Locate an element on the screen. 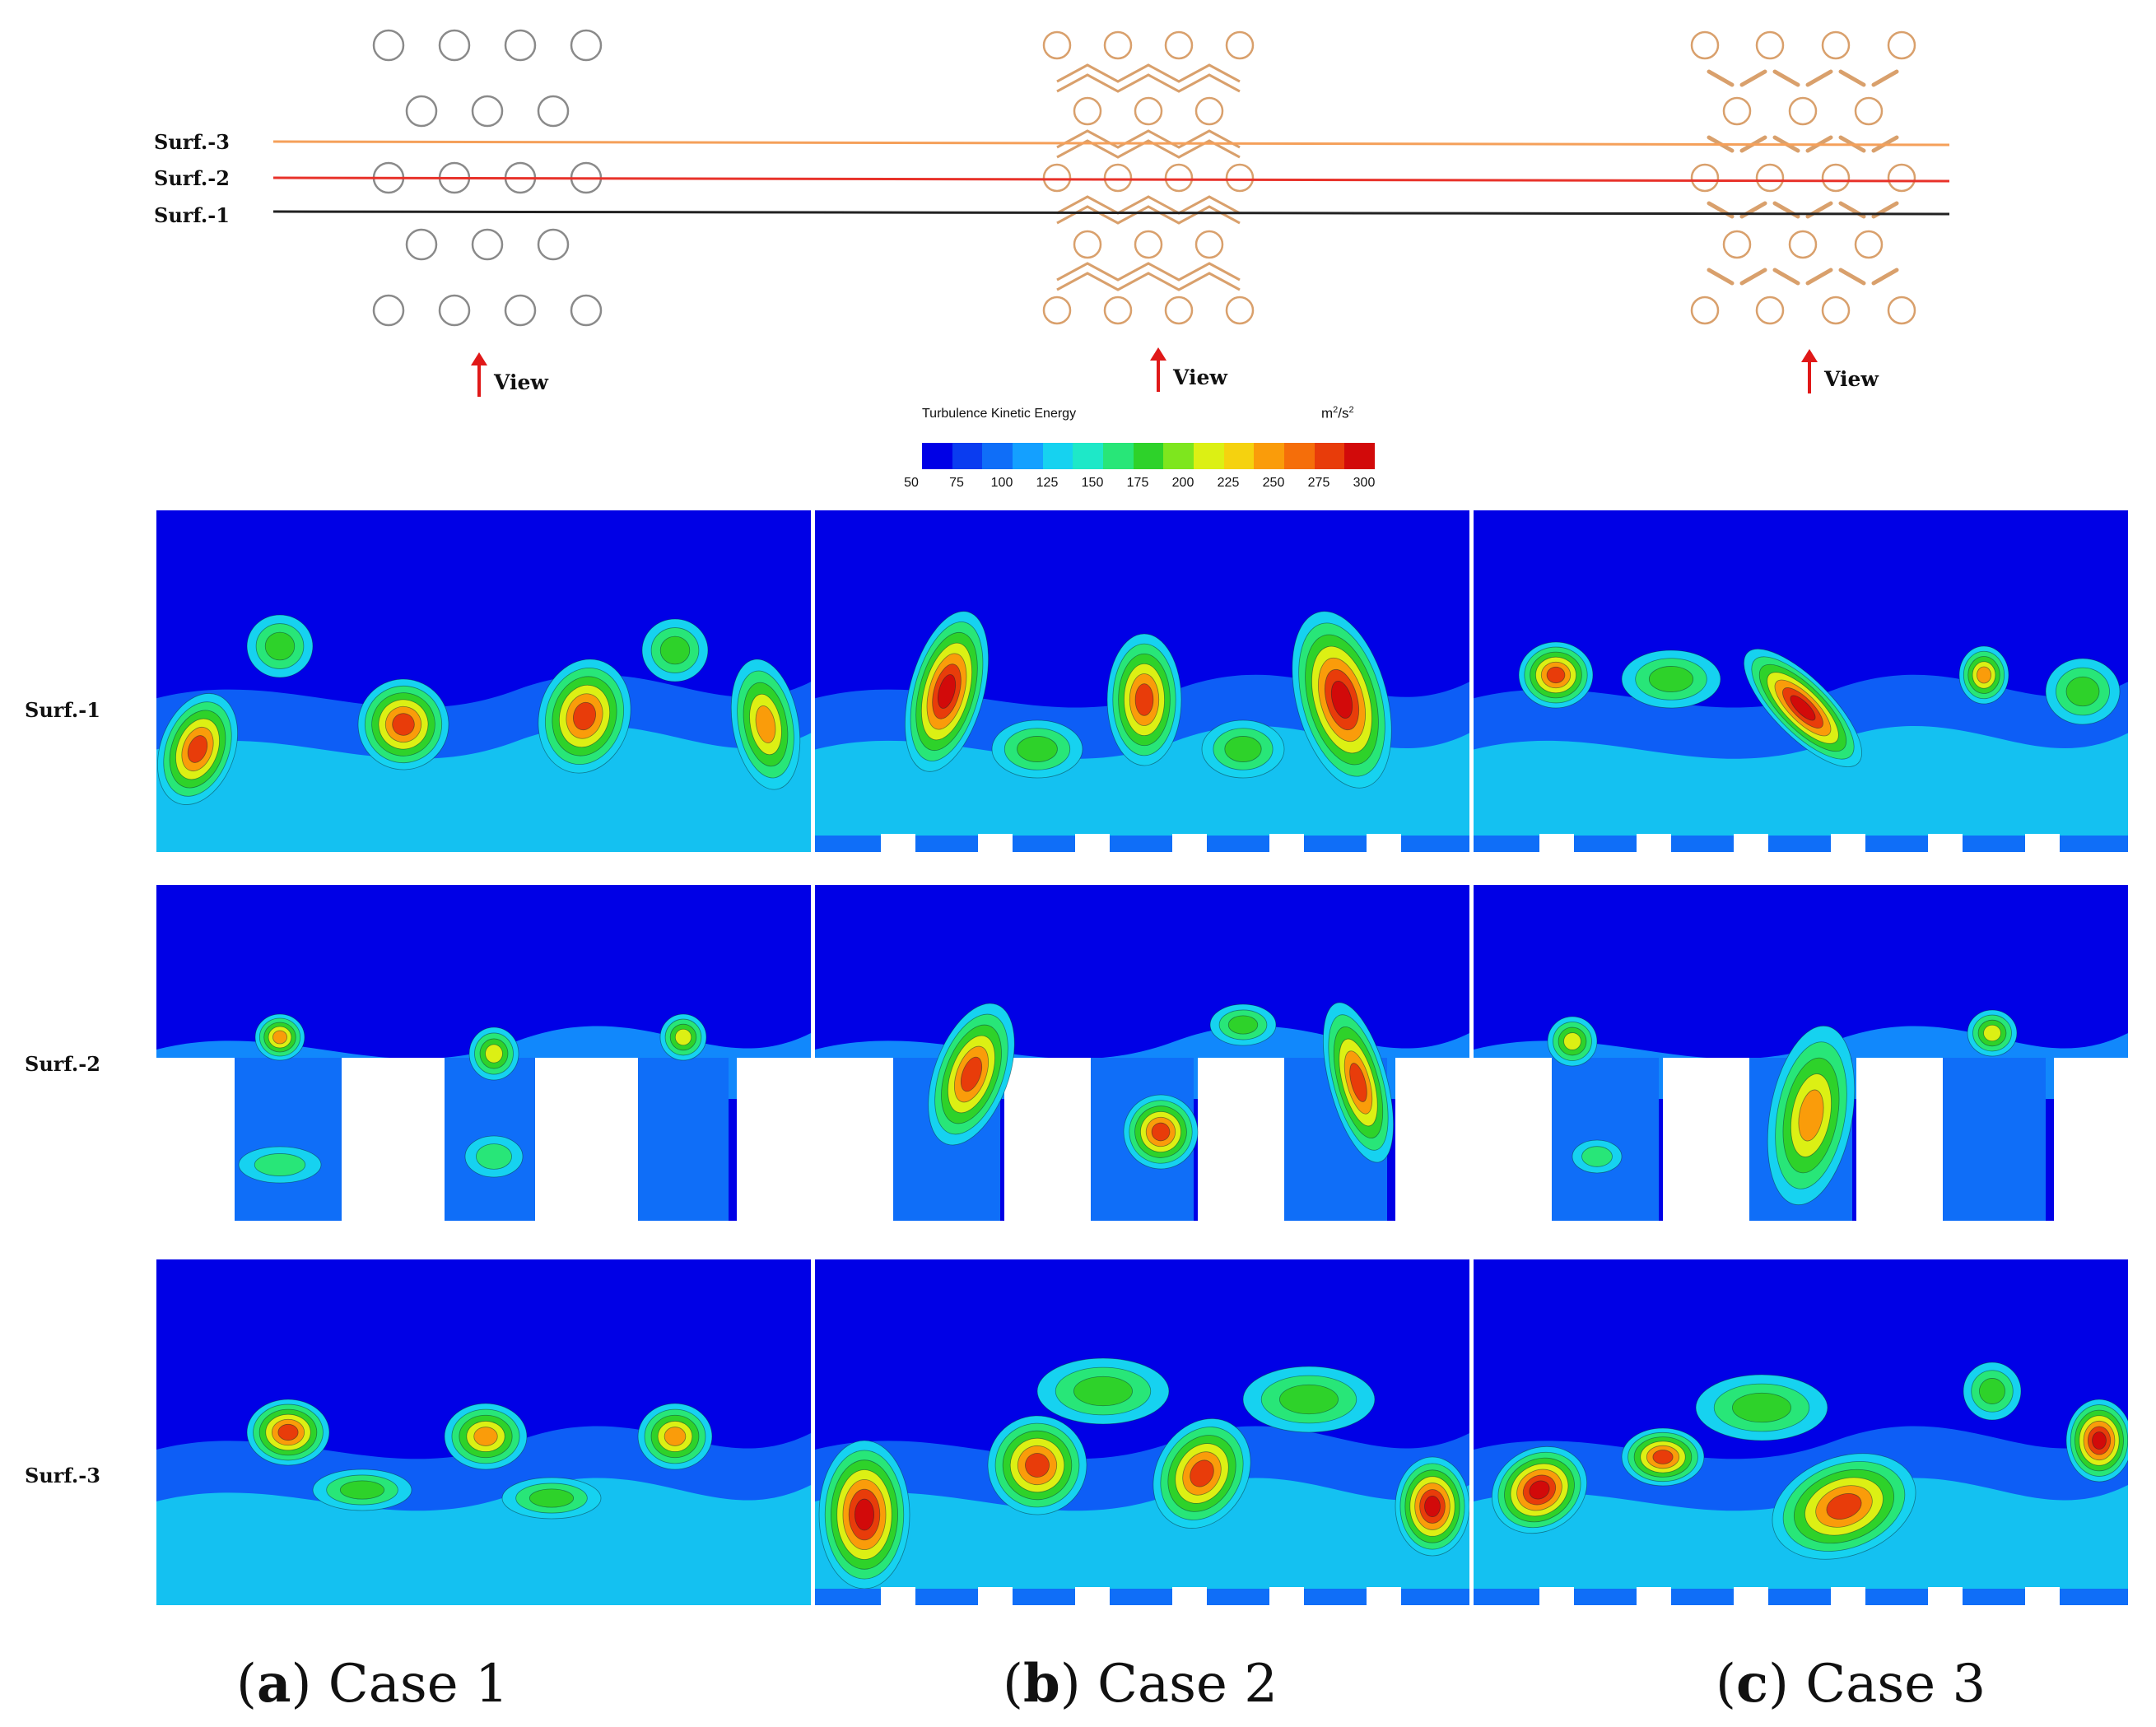  case2-tube-array is located at coordinates (1148, 177).